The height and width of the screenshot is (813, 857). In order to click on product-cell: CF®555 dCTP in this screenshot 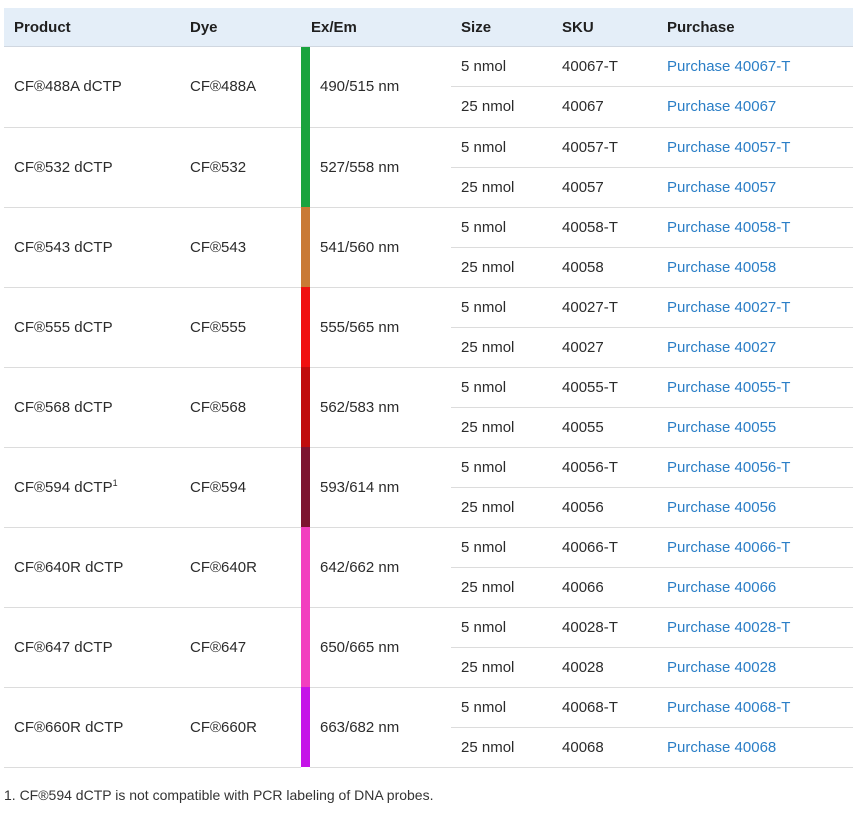, I will do `click(92, 327)`.